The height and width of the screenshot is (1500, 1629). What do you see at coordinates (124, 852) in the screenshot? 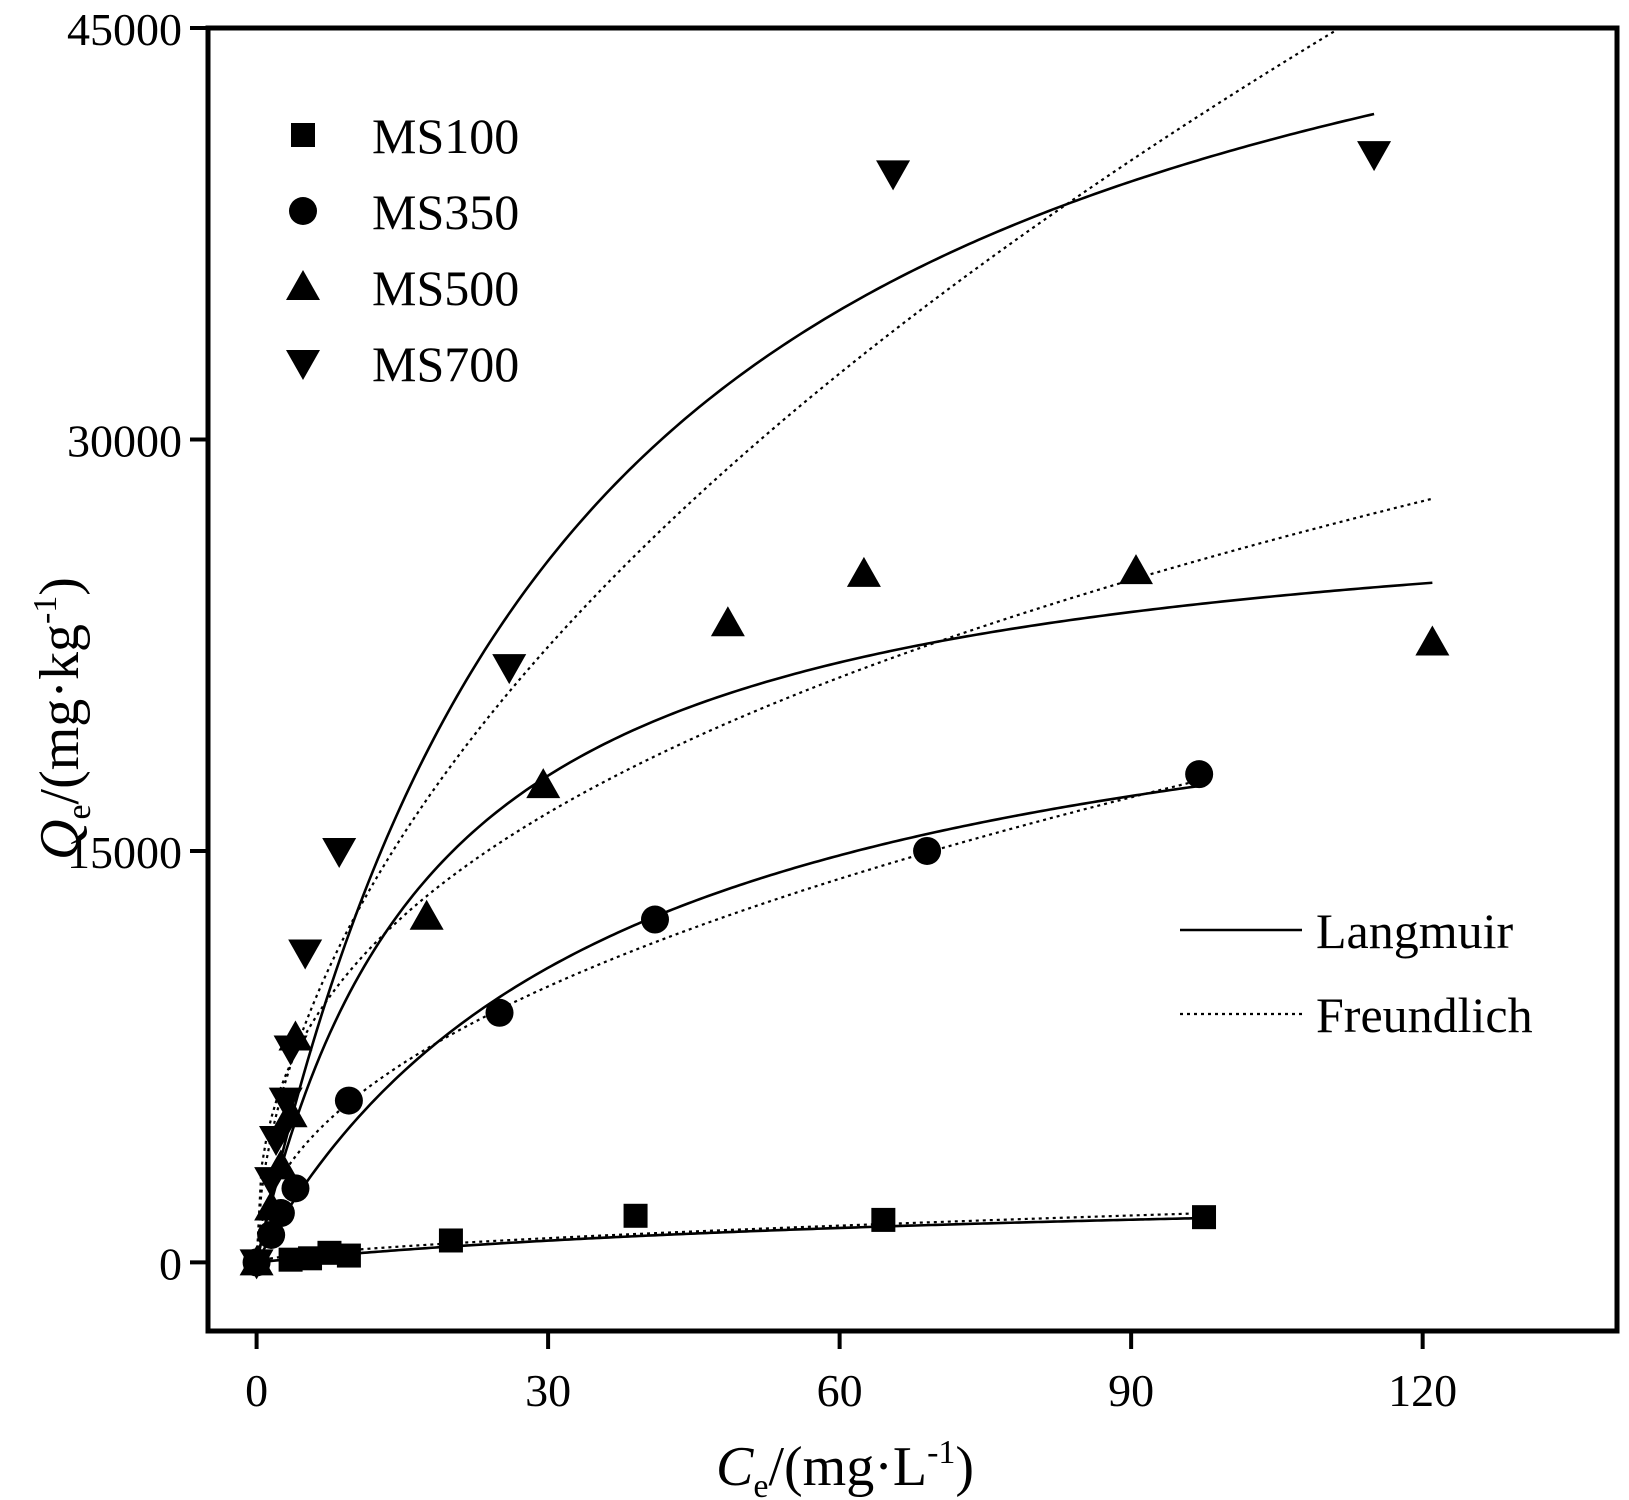
I see `y-tick-label-15000: 15000` at bounding box center [124, 852].